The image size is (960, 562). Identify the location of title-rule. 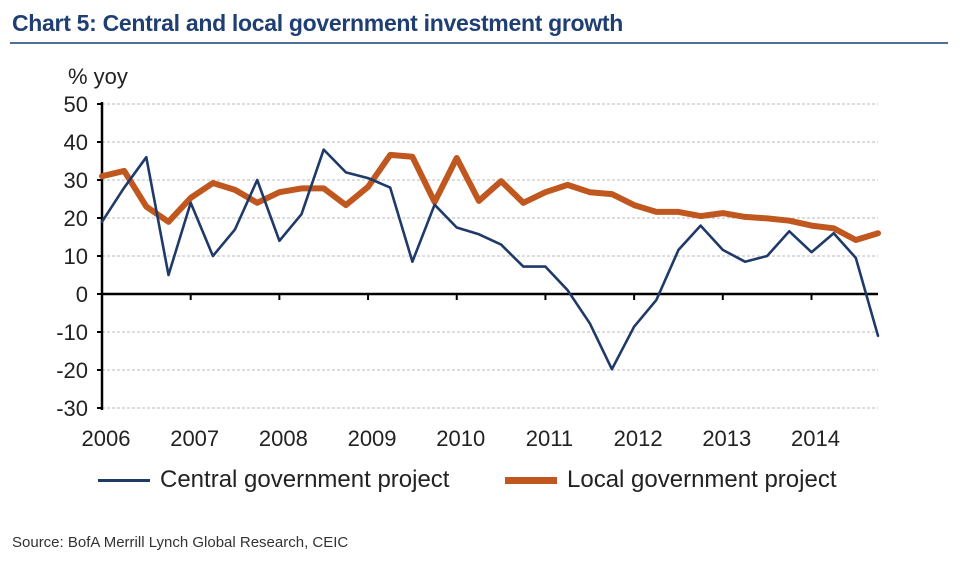
(479, 43).